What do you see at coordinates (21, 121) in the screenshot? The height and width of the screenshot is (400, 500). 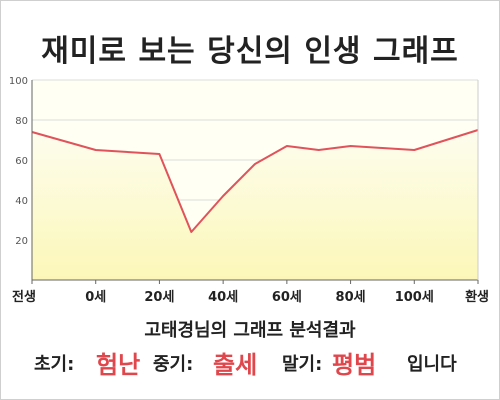 I see `y-tick-label-80: 80` at bounding box center [21, 121].